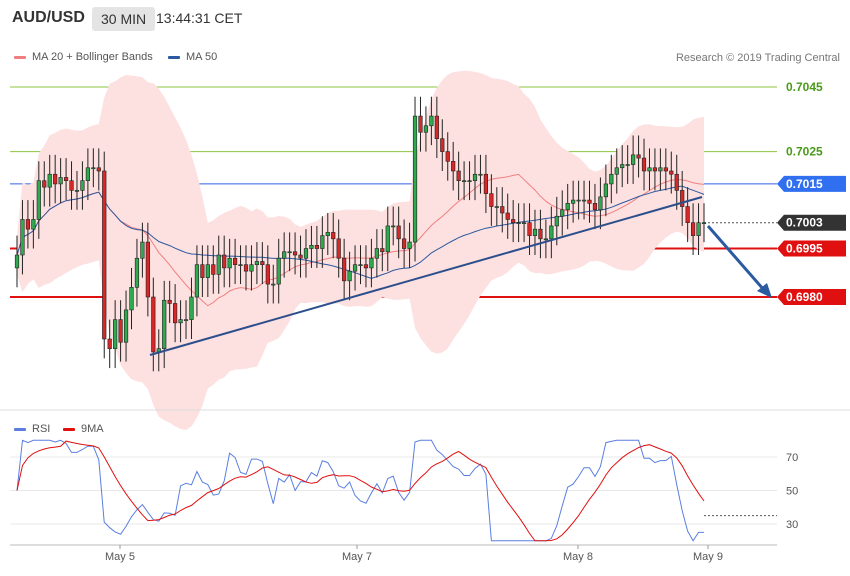 The height and width of the screenshot is (576, 850). What do you see at coordinates (804, 87) in the screenshot?
I see `price-badge-0.7045: 0.7045` at bounding box center [804, 87].